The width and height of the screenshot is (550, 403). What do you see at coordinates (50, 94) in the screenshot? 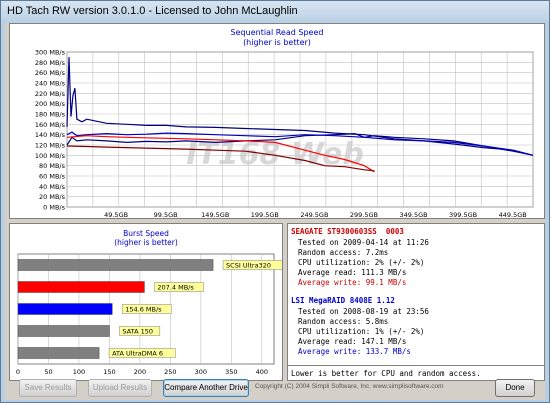
I see `y-tick-label: 220 MB/s` at bounding box center [50, 94].